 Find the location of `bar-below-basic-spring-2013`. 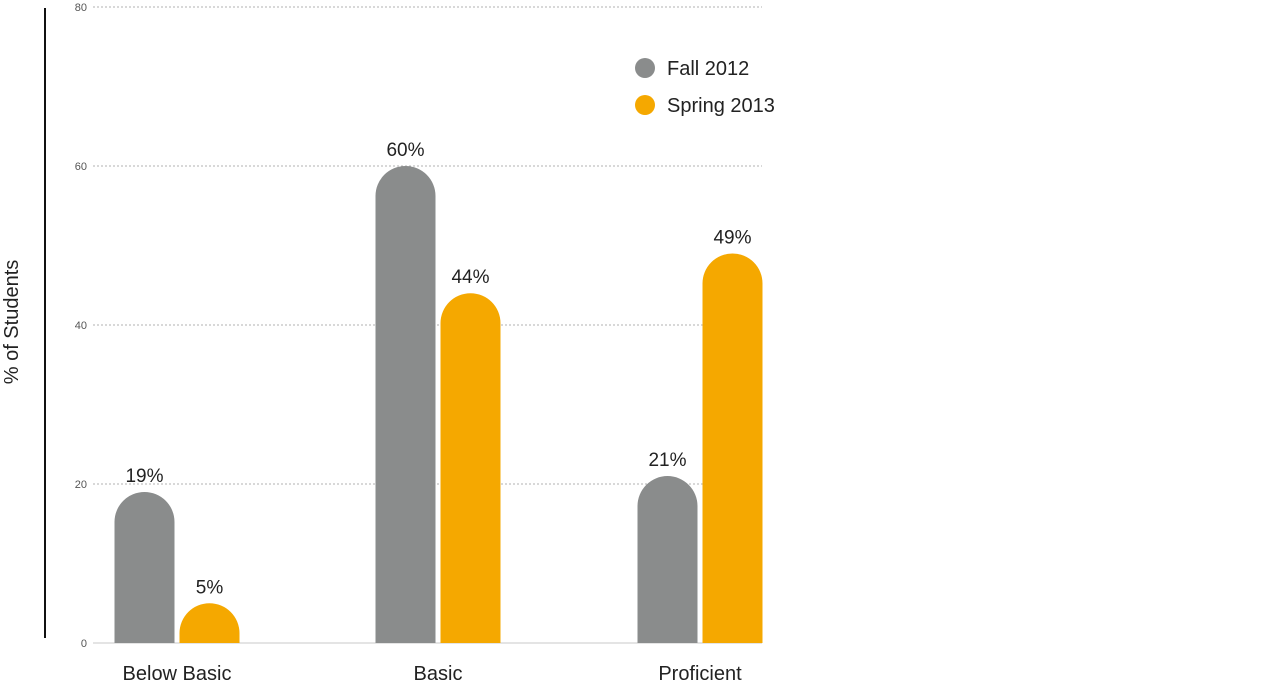

bar-below-basic-spring-2013 is located at coordinates (209, 623).